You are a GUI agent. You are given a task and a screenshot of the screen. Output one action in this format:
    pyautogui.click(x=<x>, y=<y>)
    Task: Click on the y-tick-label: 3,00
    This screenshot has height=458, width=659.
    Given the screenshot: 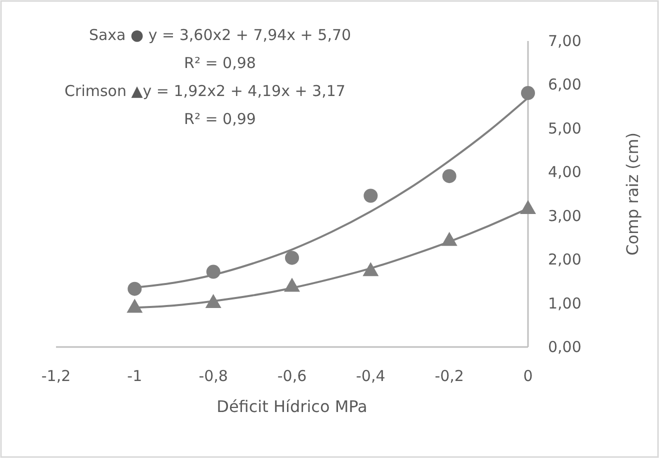 What is the action you would take?
    pyautogui.click(x=565, y=215)
    